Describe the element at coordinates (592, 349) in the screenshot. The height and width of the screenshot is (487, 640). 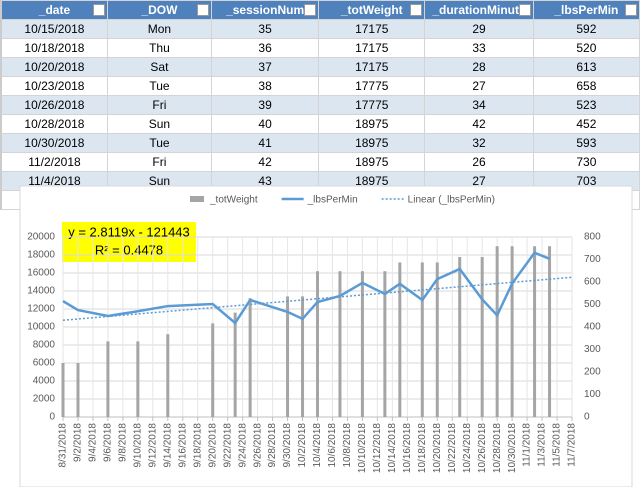
I see `y2-tick-label: 300` at that location.